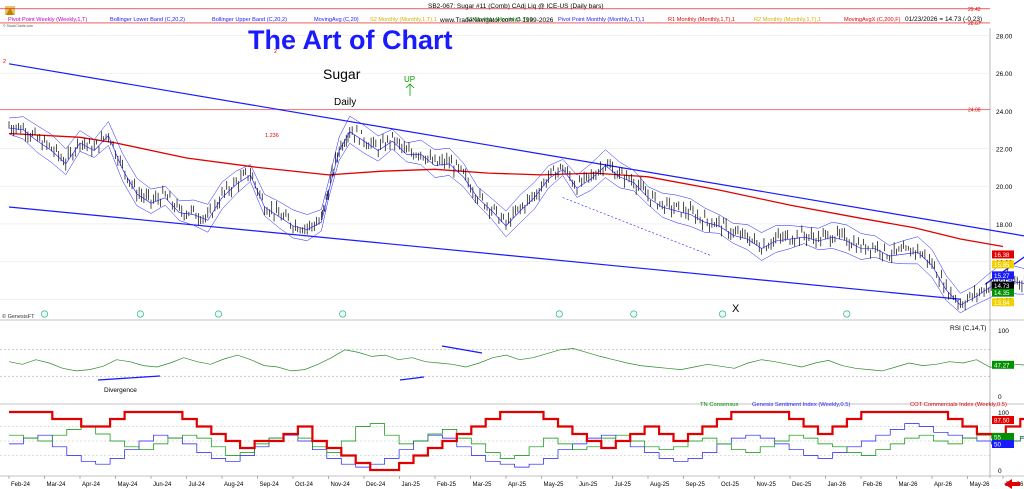 This screenshot has height=489, width=1024. What do you see at coordinates (350, 40) in the screenshot?
I see `brand-title: The Art of Chart` at bounding box center [350, 40].